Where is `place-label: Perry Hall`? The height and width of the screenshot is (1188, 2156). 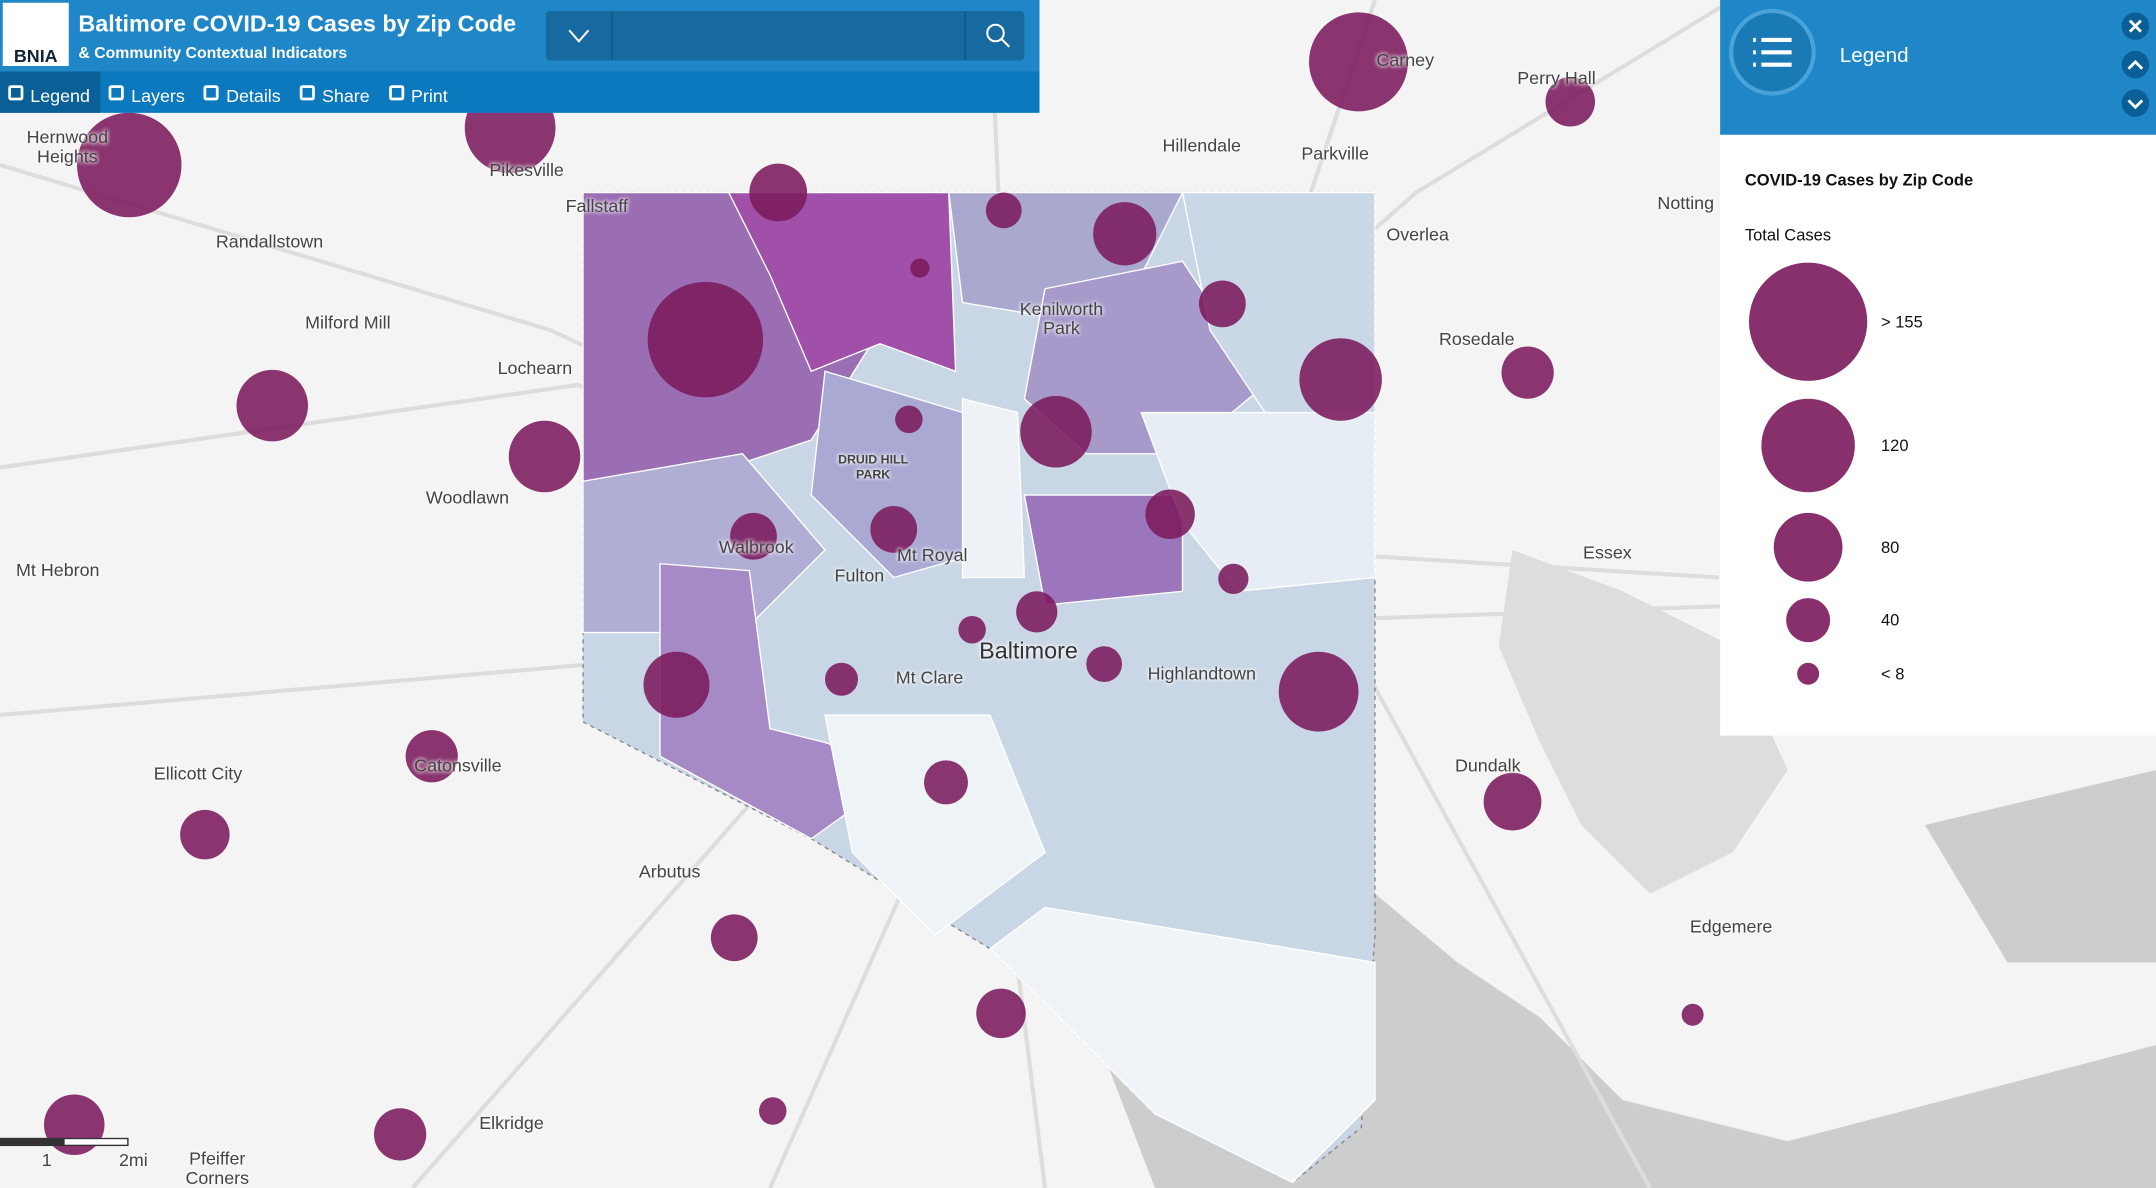 place-label: Perry Hall is located at coordinates (1556, 77).